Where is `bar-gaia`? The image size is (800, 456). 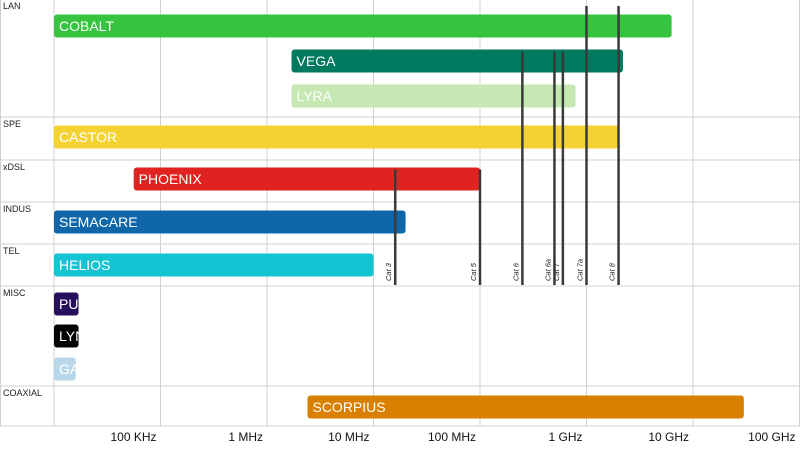 bar-gaia is located at coordinates (65, 369).